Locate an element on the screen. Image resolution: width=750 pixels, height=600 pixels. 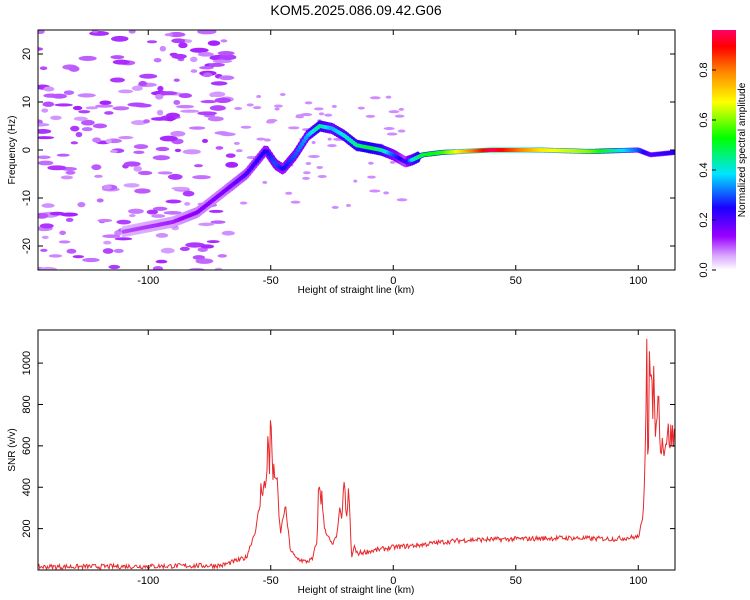
snr-y-label: SNR (v/v) is located at coordinates (12, 449).